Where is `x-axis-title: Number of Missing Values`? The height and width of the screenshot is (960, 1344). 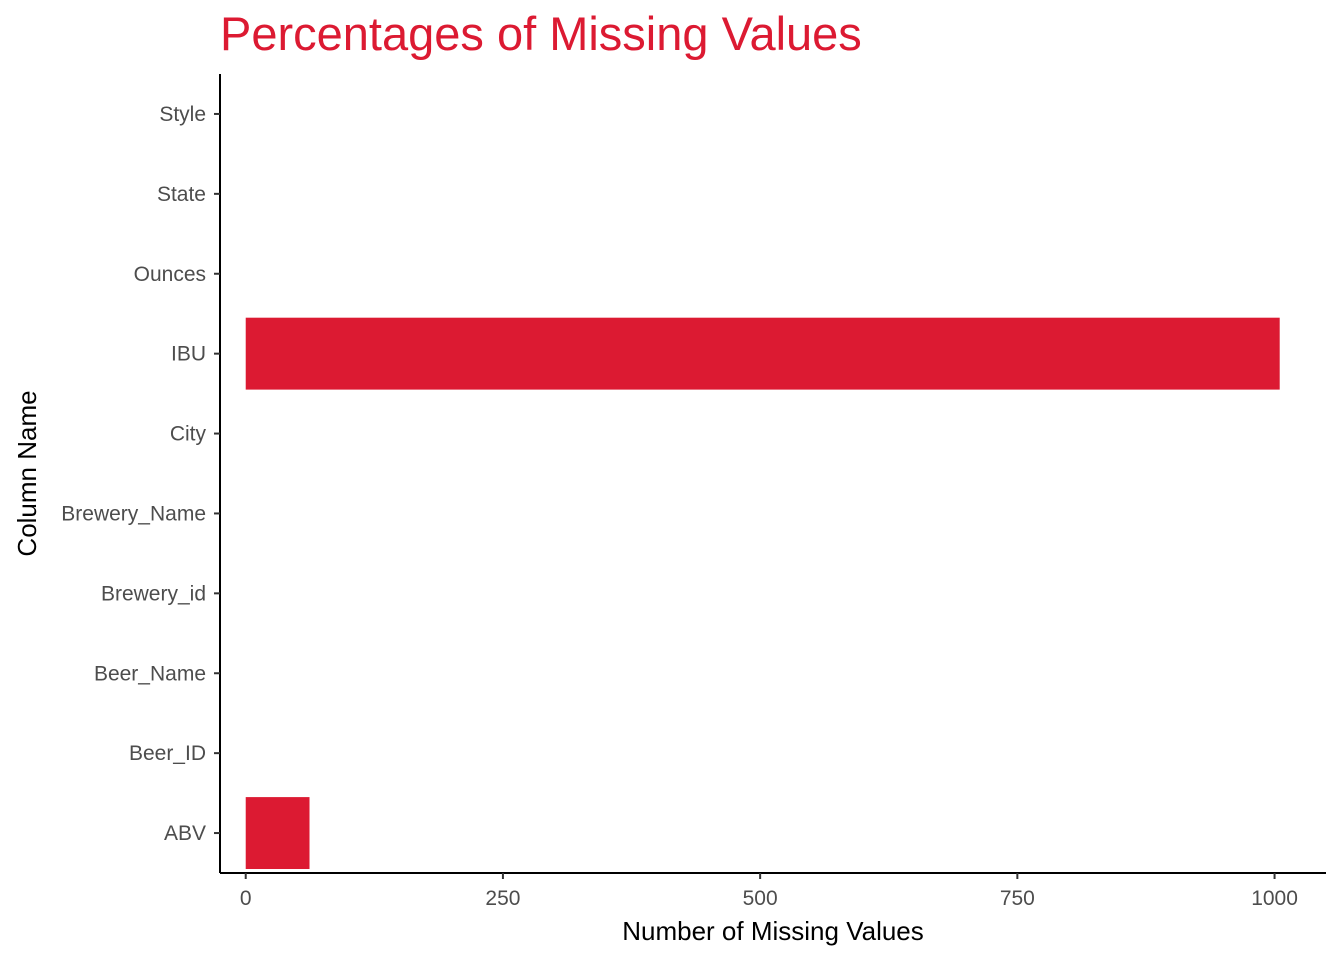
x-axis-title: Number of Missing Values is located at coordinates (773, 931).